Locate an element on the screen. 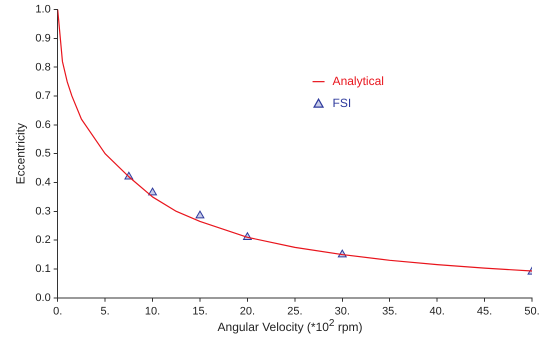 This screenshot has height=349, width=550. legend-label: FSI is located at coordinates (342, 103).